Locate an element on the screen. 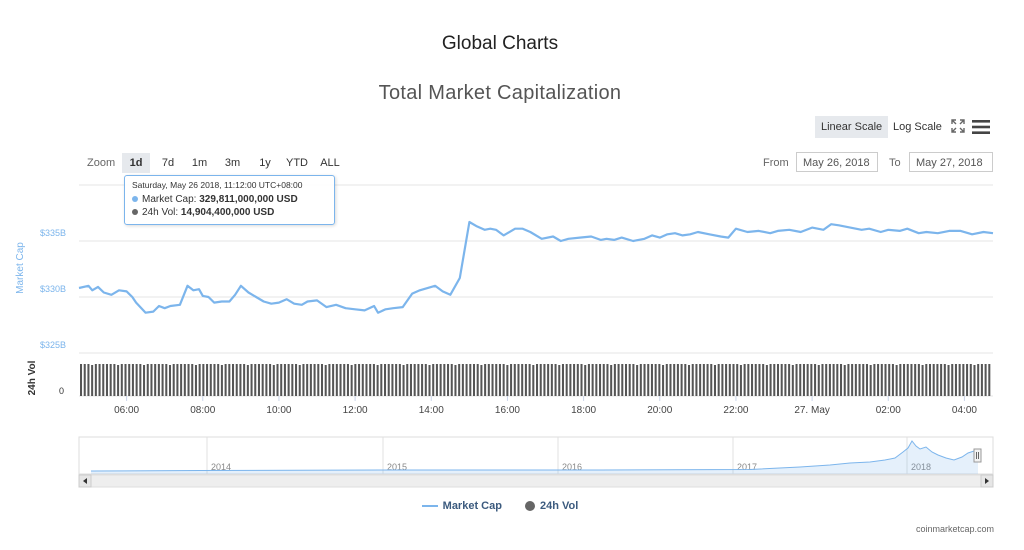 Image resolution: width=1024 pixels, height=550 pixels. from-label: From is located at coordinates (776, 163).